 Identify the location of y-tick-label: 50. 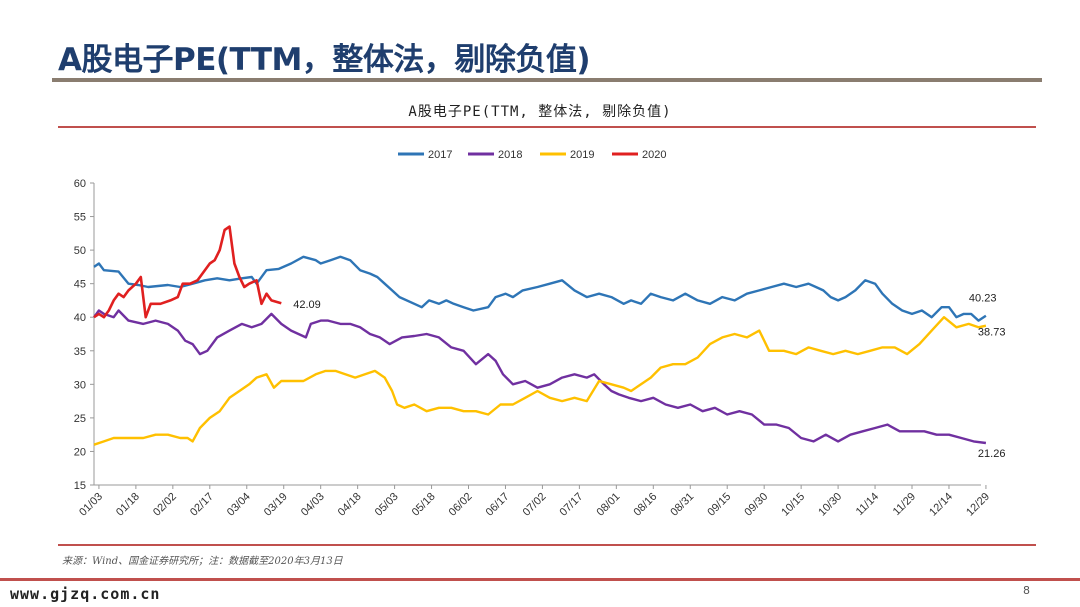
(80, 251).